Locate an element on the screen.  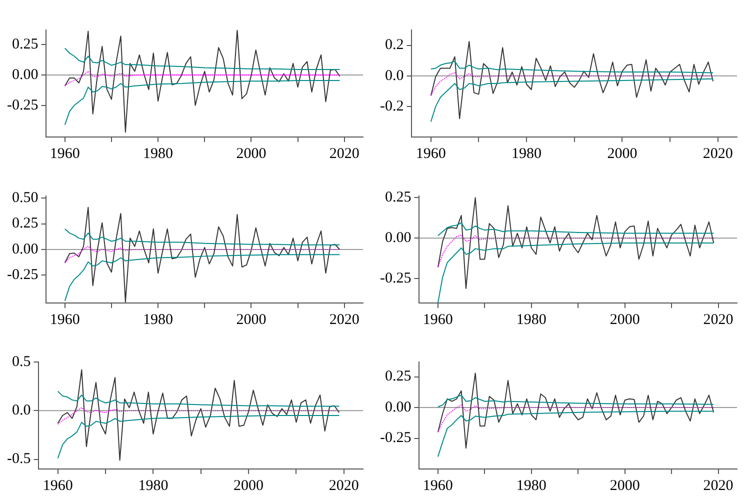
y-tick-label: 0.2 is located at coordinates (394, 45).